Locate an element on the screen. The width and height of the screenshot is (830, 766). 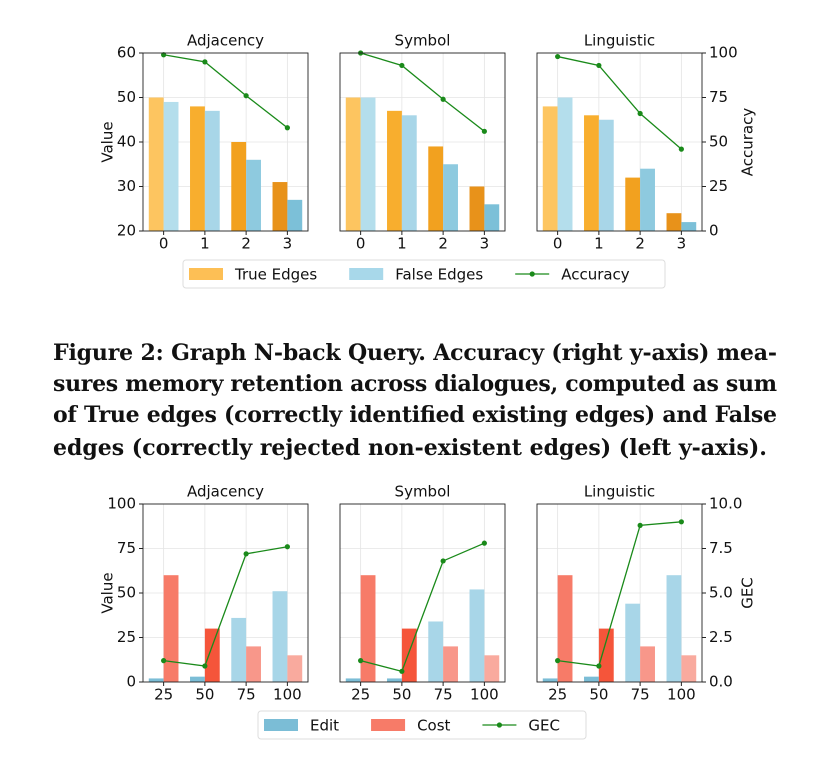
y2-tick-label: 10.0 is located at coordinates (725, 504).